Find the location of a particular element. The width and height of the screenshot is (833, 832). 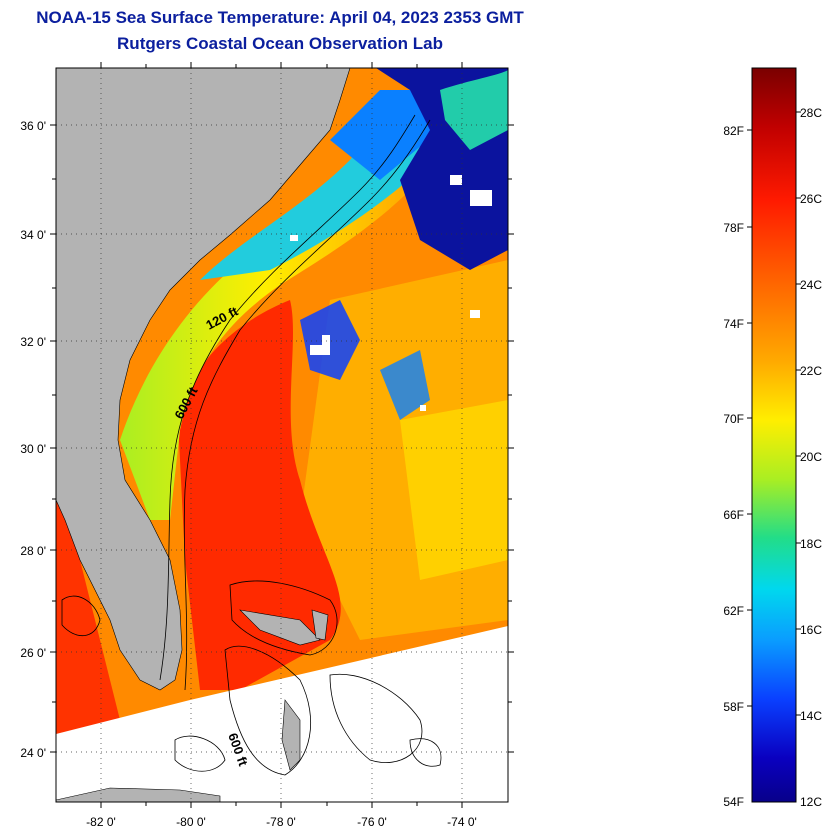

contour-southeast-bank is located at coordinates (425, 752).